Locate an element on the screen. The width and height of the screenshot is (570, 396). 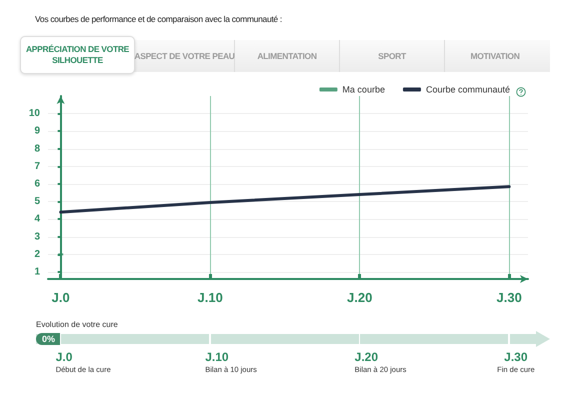
text: J.30 is located at coordinates (516, 357).